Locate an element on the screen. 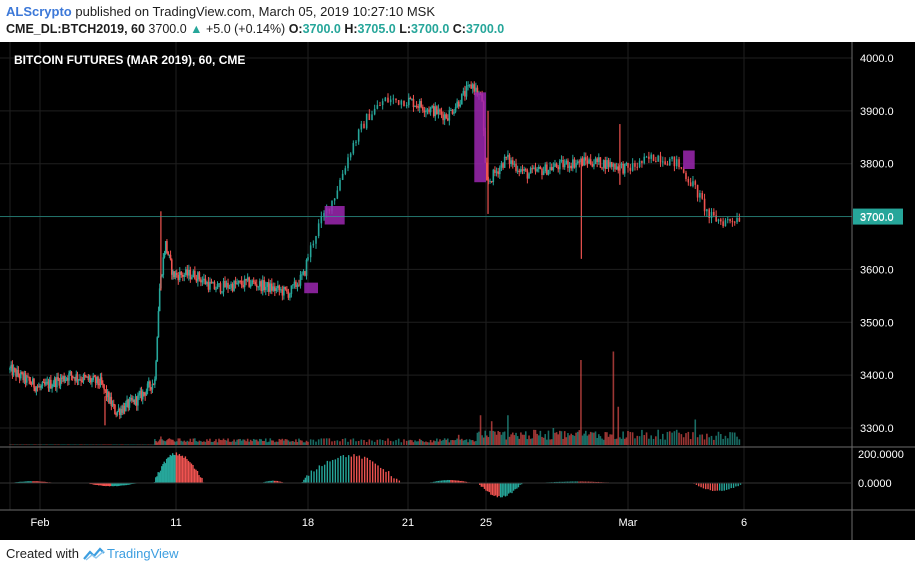 The width and height of the screenshot is (920, 572). symbol: CME_DL:BTCH2019, 60 is located at coordinates (75, 29).